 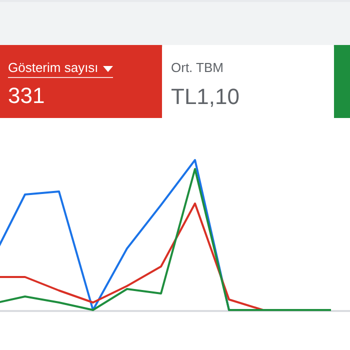 What do you see at coordinates (27, 96) in the screenshot?
I see `text: 331` at bounding box center [27, 96].